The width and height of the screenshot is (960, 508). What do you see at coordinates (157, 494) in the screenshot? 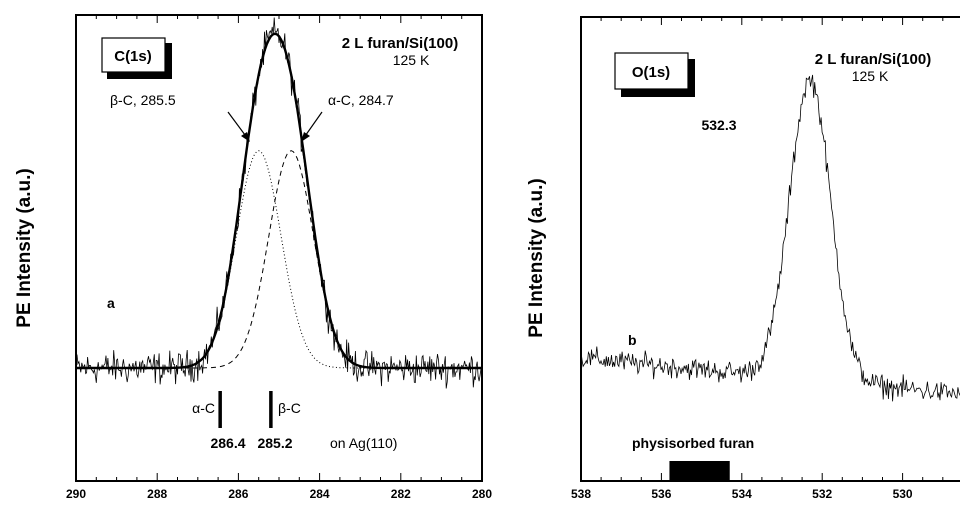
I see `panel-a-x-tick-label: 288` at bounding box center [157, 494].